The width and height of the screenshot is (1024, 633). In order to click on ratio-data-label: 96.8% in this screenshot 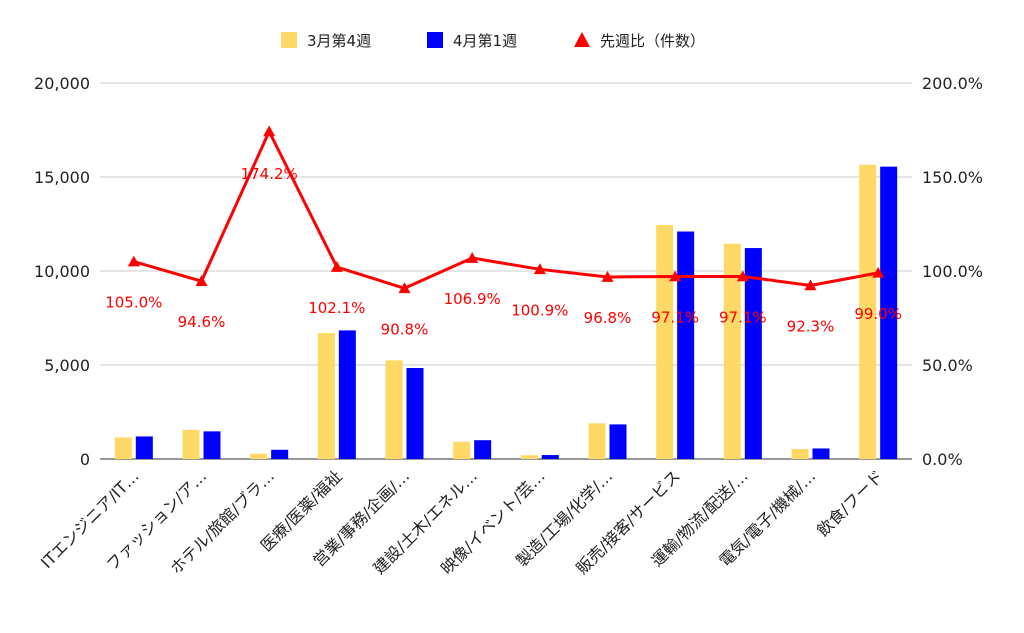, I will do `click(608, 318)`.